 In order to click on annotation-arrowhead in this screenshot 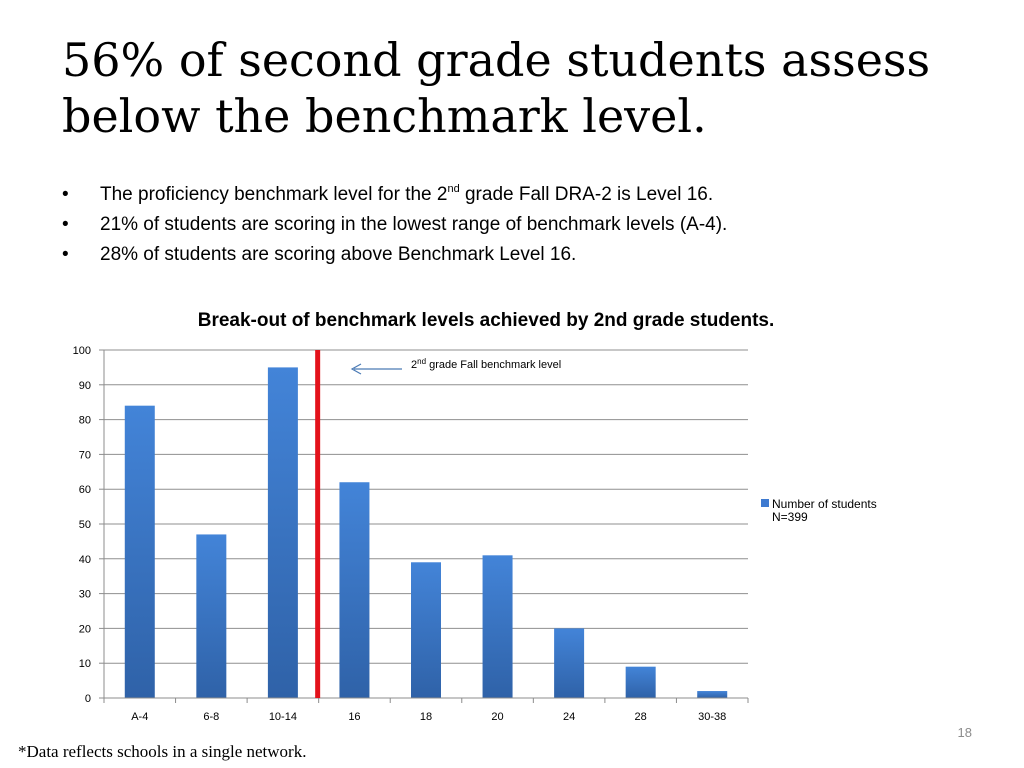, I will do `click(356, 369)`.